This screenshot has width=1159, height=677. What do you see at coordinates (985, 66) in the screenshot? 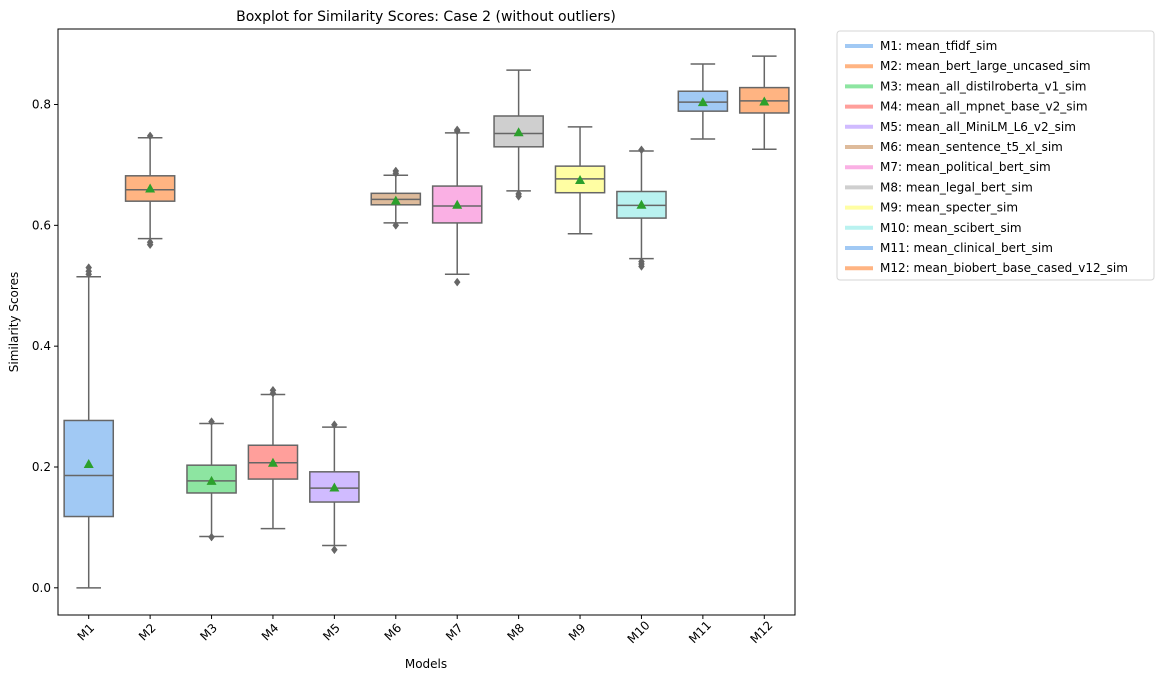
I see `legend-label: M2: mean_bert_large_uncased_sim` at bounding box center [985, 66].